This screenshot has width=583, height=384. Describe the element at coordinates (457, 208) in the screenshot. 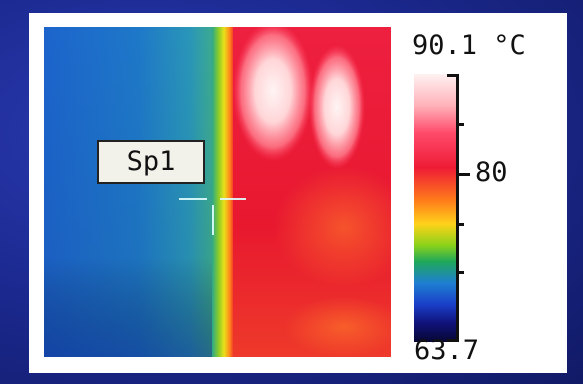

I see `scale-axis` at that location.